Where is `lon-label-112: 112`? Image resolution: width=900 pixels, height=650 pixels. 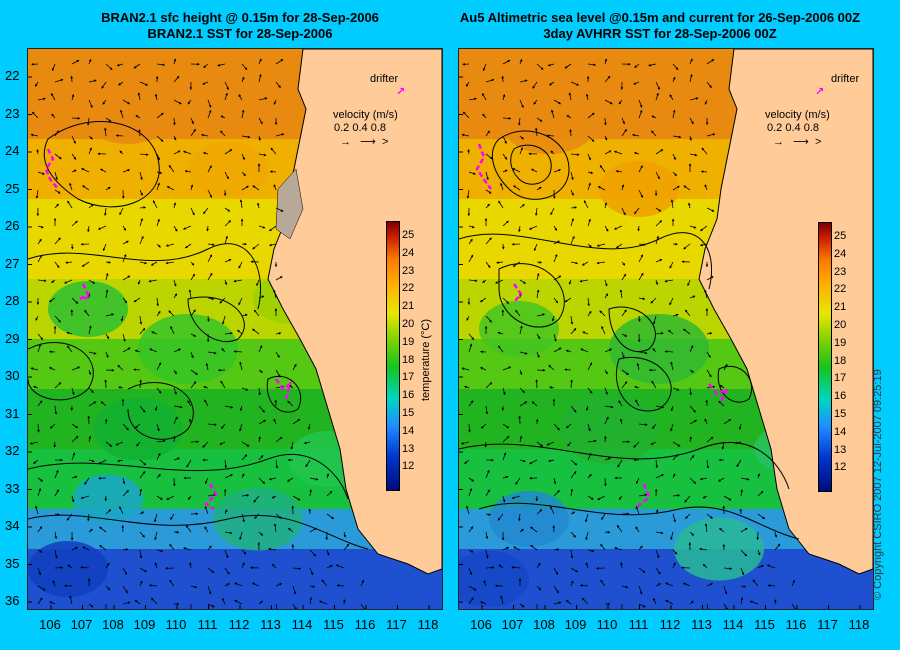 lon-label-112: 112 is located at coordinates (239, 624).